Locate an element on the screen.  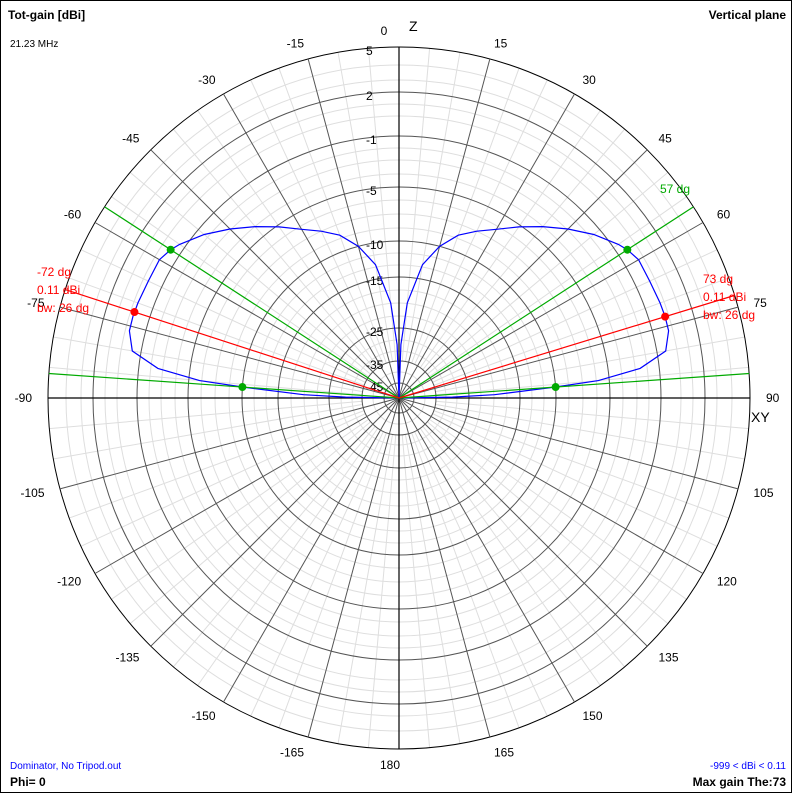
angle-tick-label: 105 is located at coordinates (763, 493).